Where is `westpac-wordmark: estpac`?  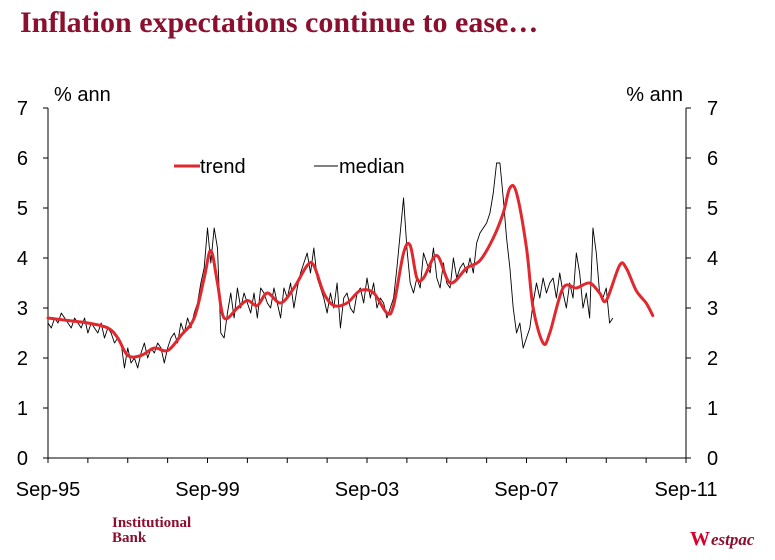
westpac-wordmark: estpac is located at coordinates (733, 539).